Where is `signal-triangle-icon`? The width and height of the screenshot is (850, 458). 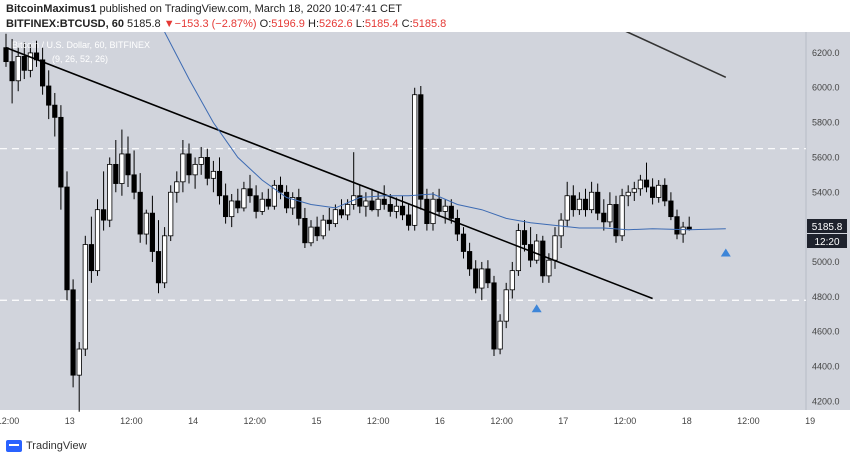 signal-triangle-icon is located at coordinates (536, 308).